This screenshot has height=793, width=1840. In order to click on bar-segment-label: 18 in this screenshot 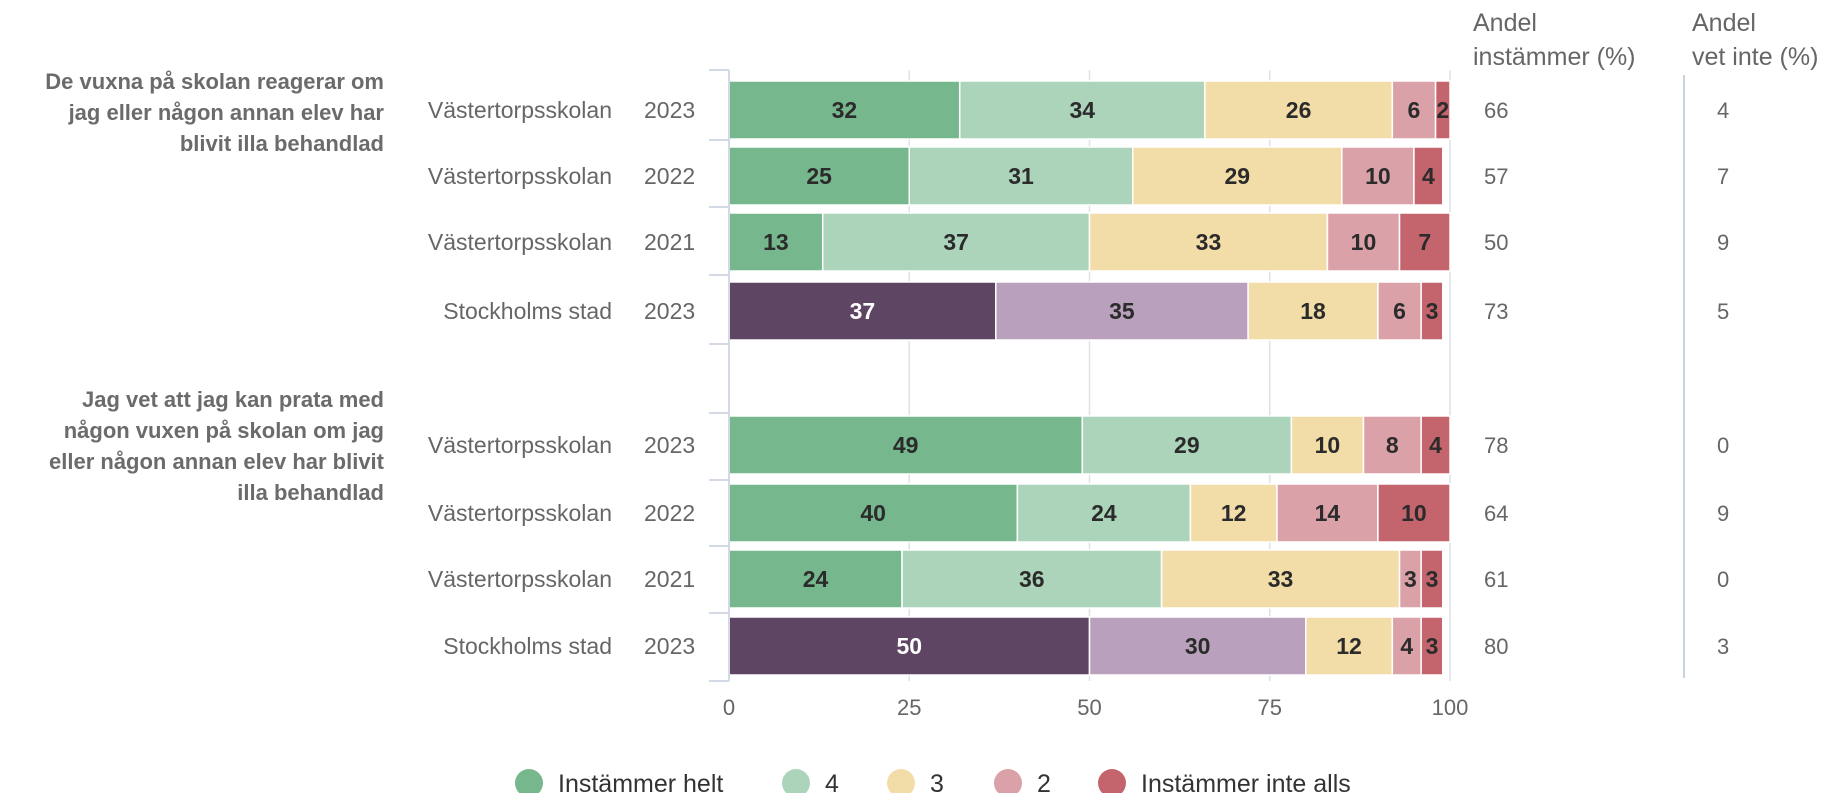, I will do `click(1313, 311)`.